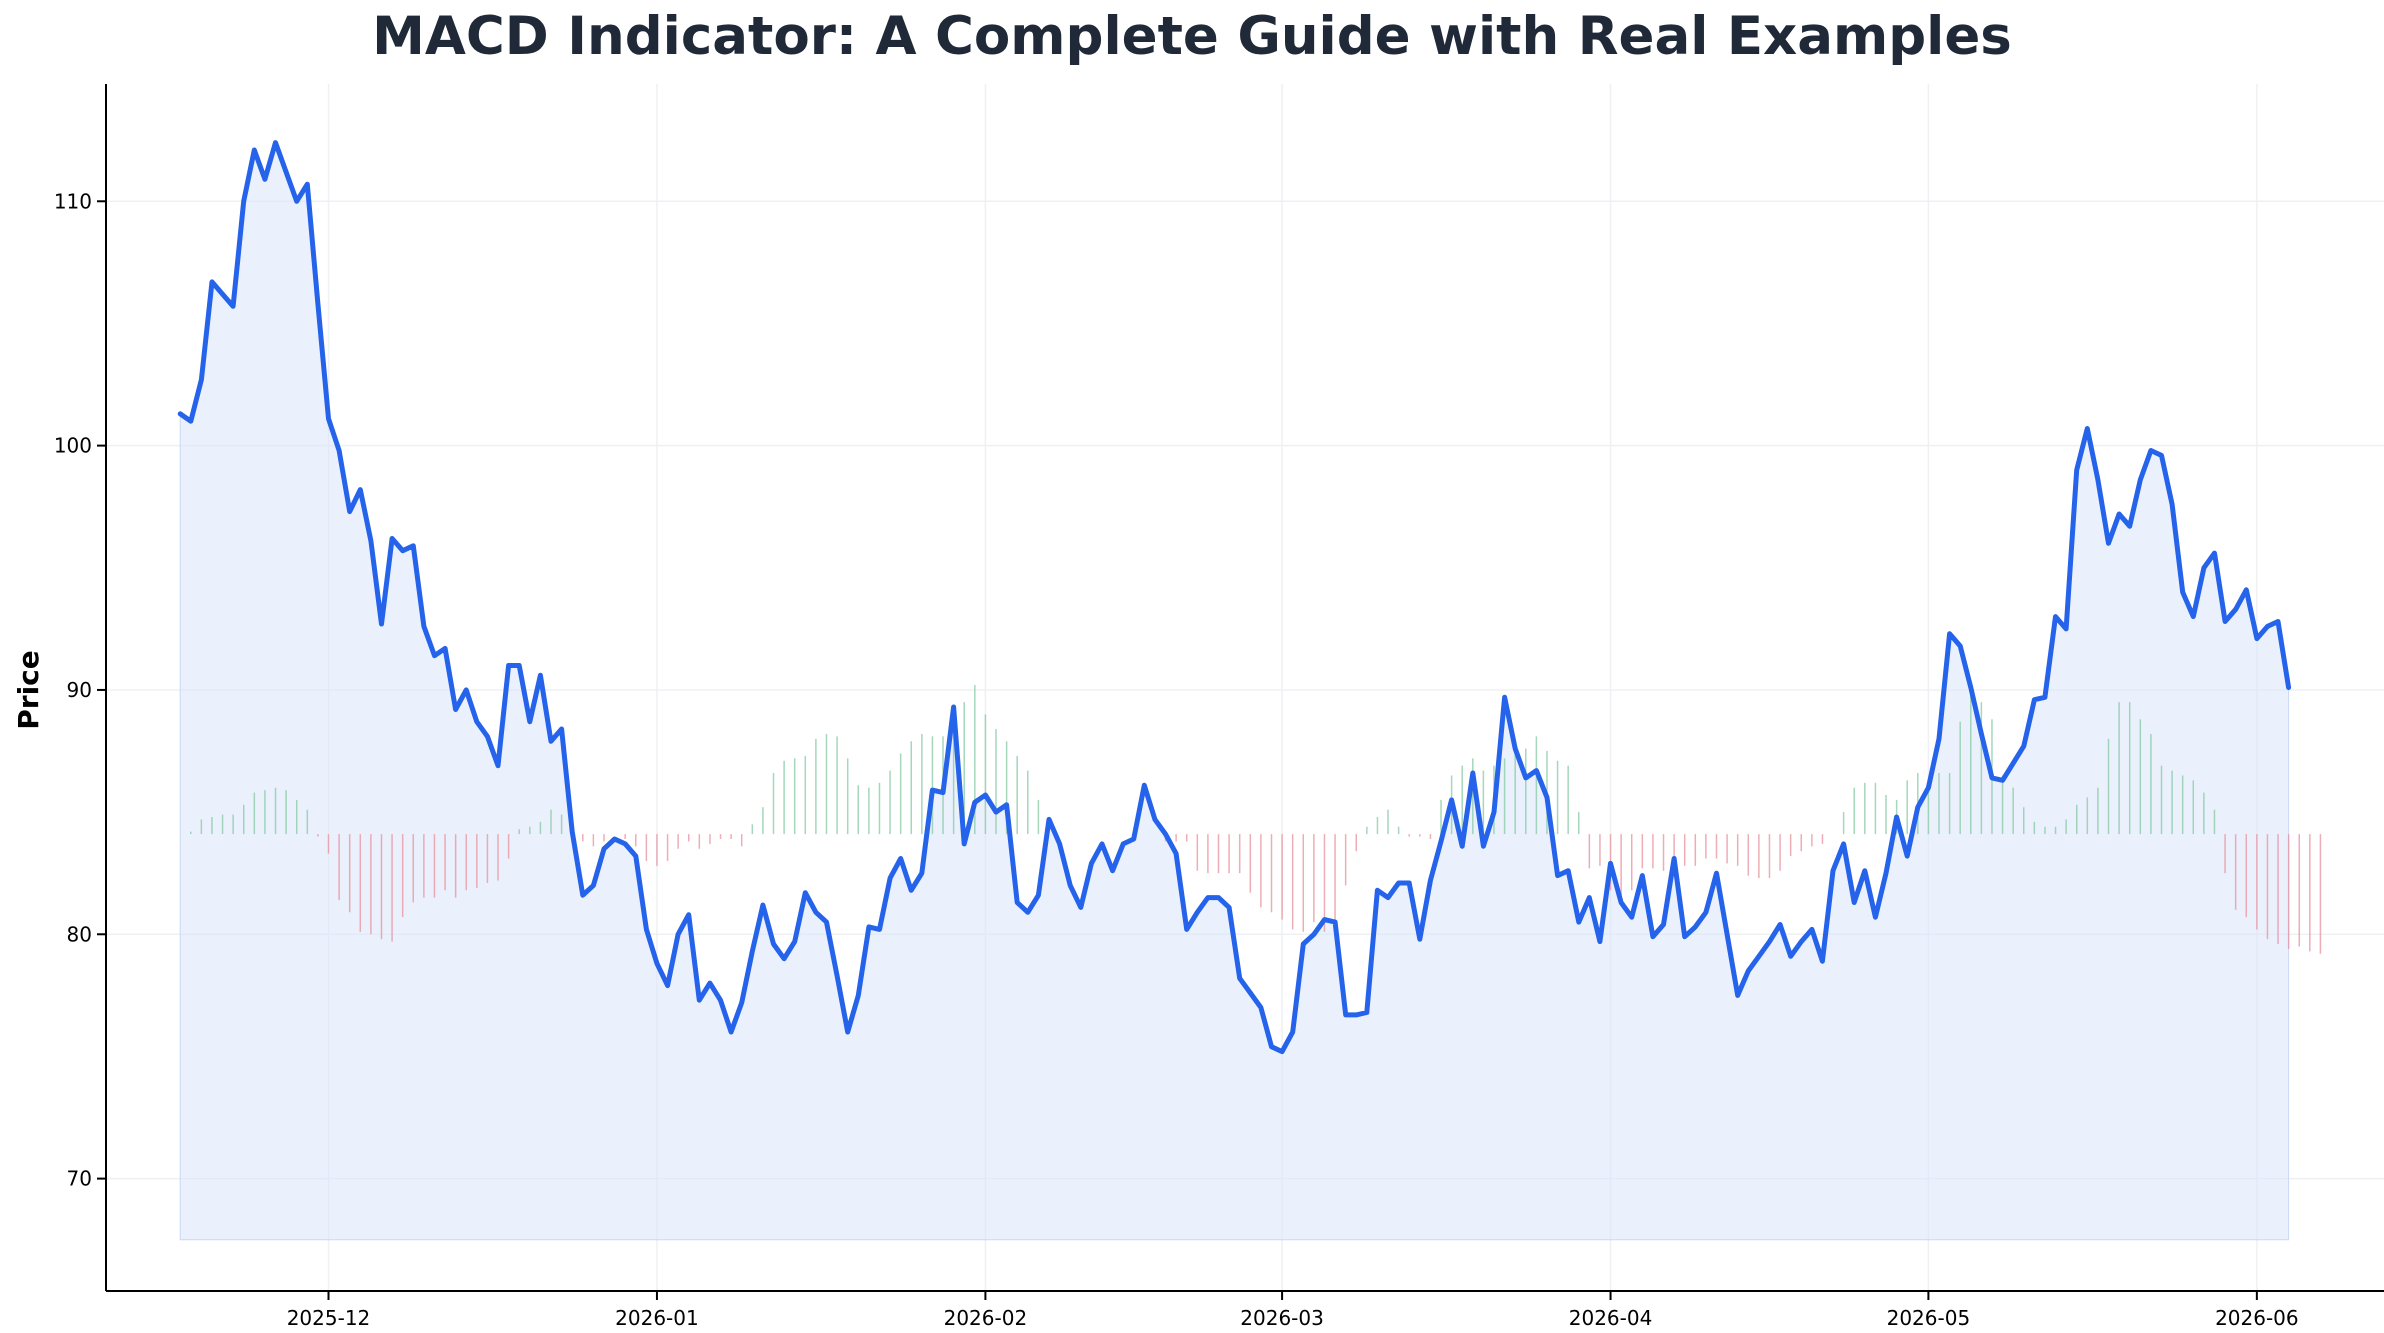  What do you see at coordinates (79, 934) in the screenshot?
I see `y-tick-label: 80` at bounding box center [79, 934].